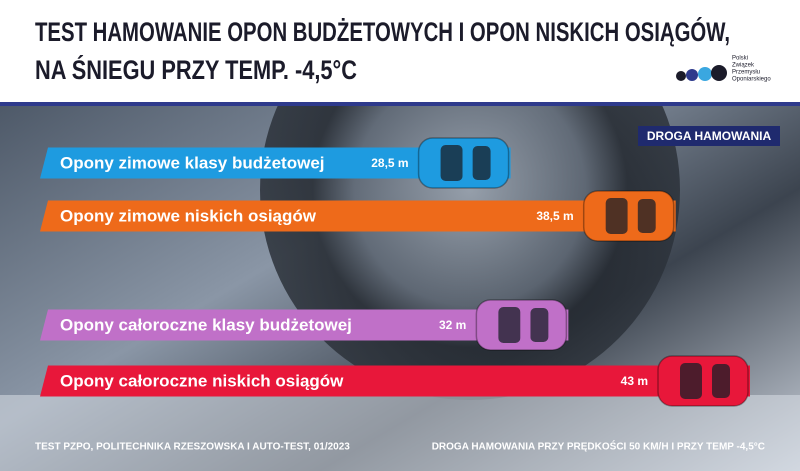  Describe the element at coordinates (192, 162) in the screenshot. I see `category-label: Opony zimowe klasy budżetowej` at that location.